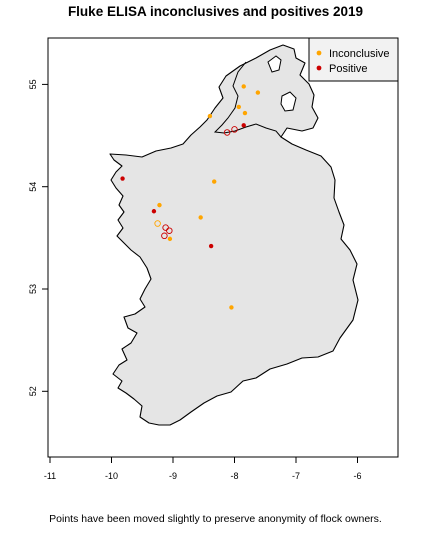  Describe the element at coordinates (33, 84) in the screenshot. I see `y-tick-label: 55` at that location.